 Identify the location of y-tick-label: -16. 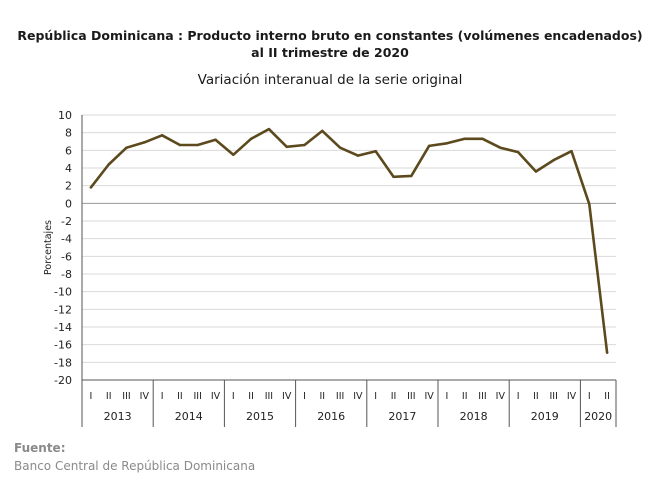
(63, 345).